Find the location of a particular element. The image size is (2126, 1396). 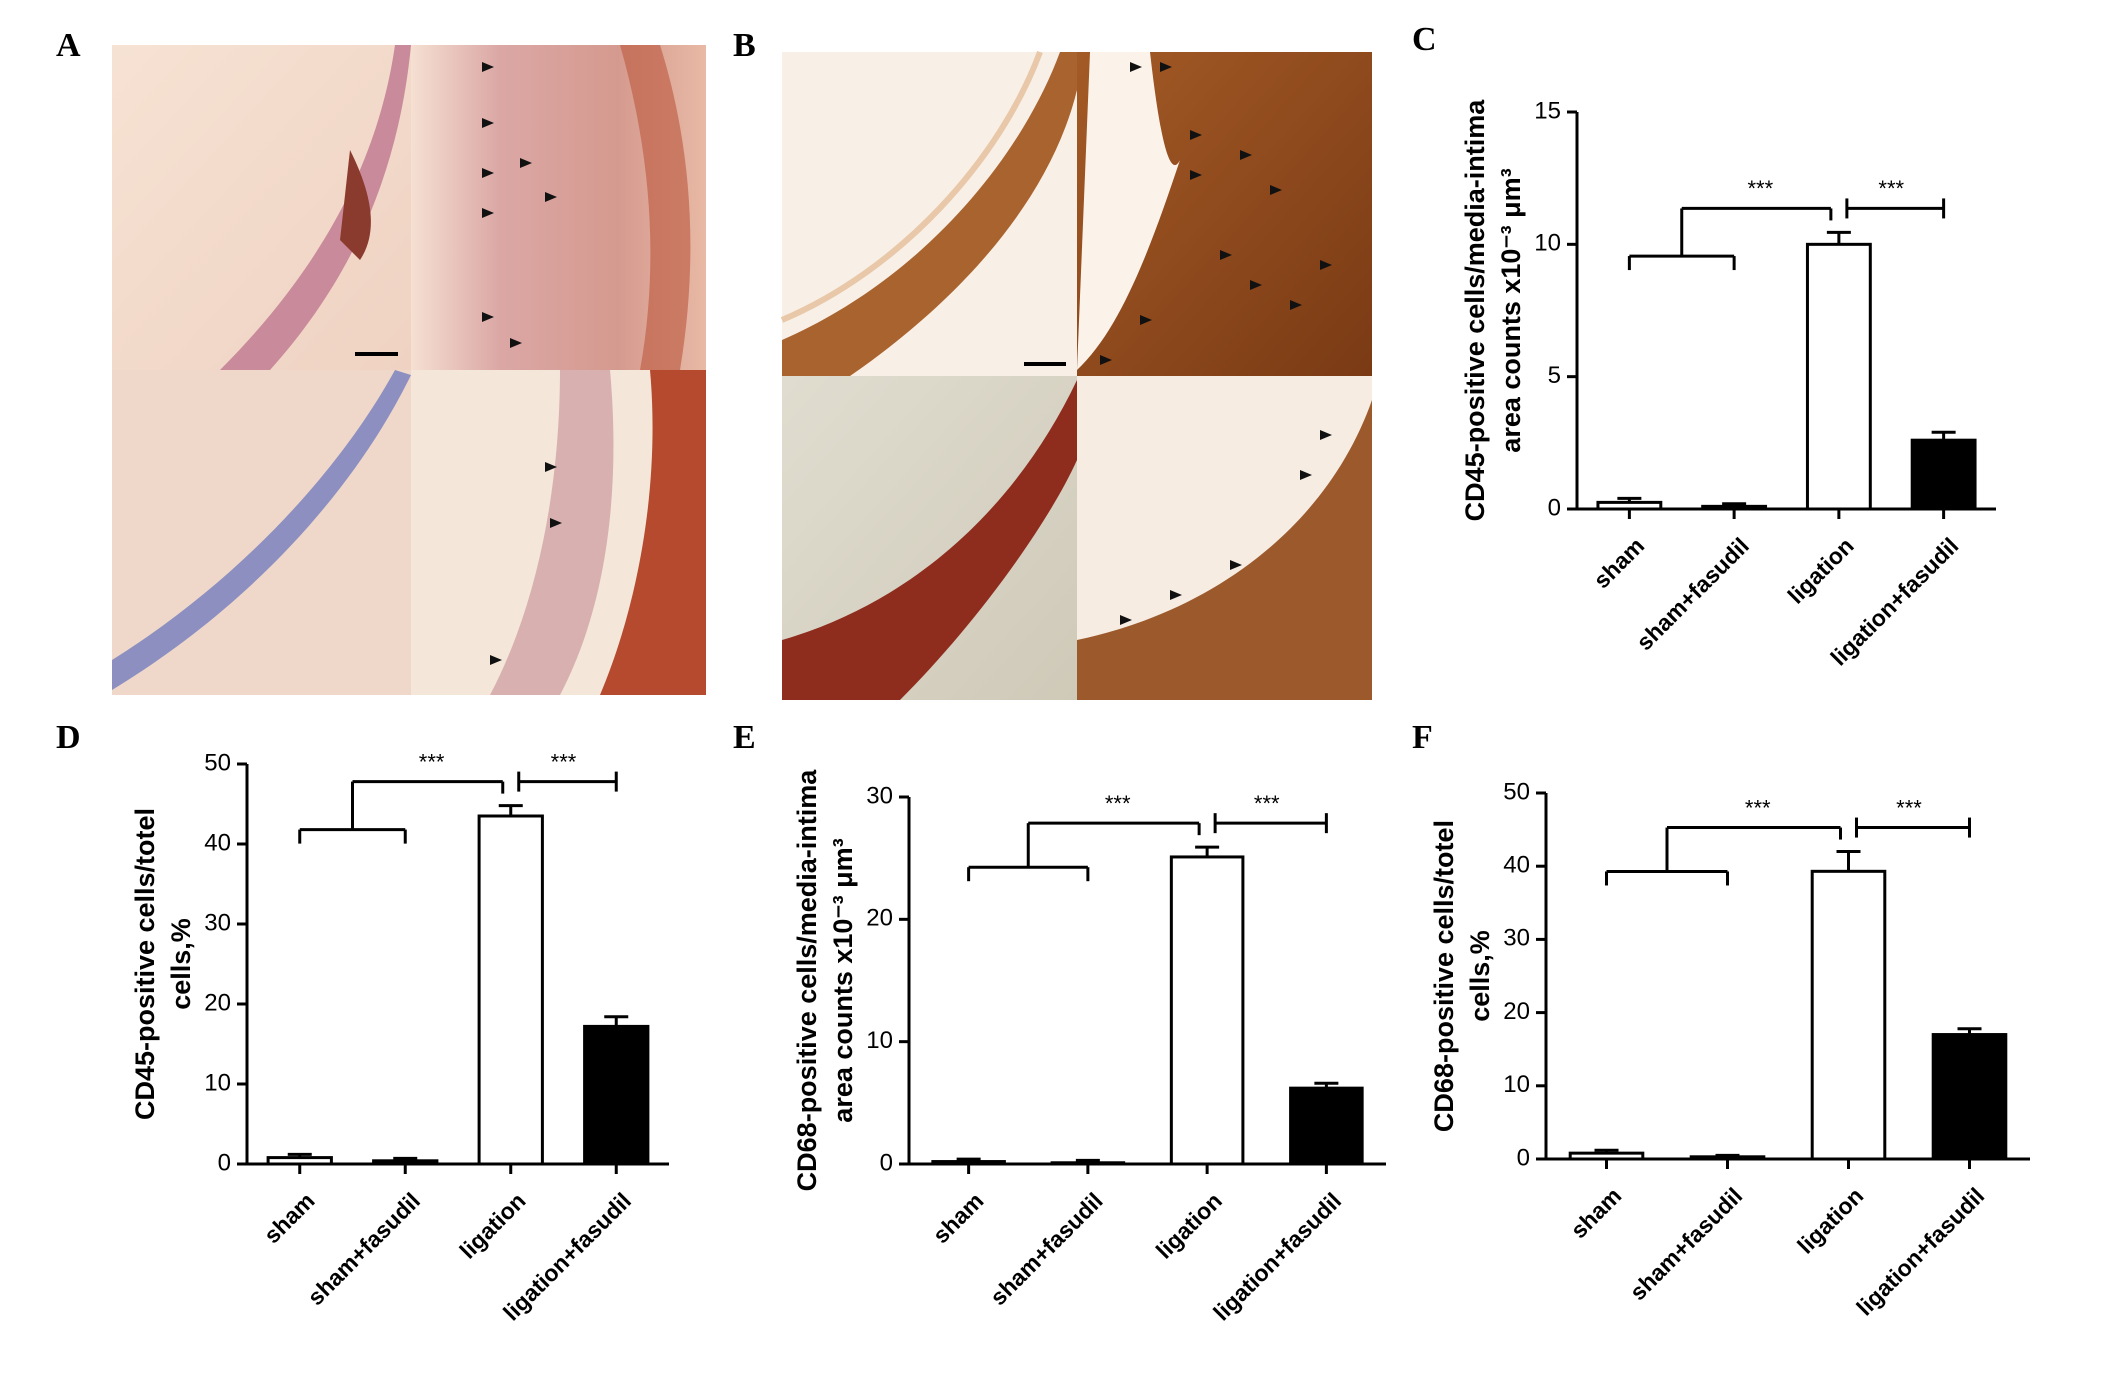

y-tick-label: 5 is located at coordinates (1554, 375).